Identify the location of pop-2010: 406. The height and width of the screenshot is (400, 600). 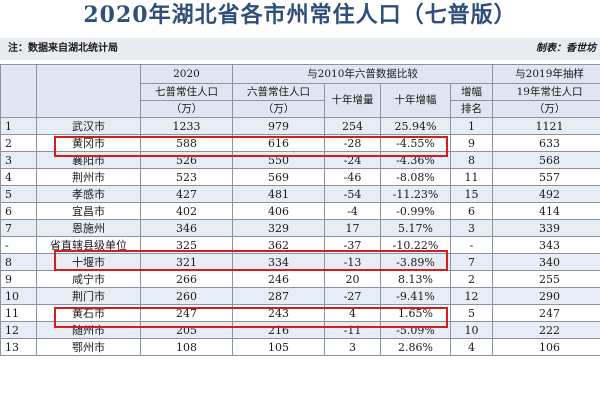
(278, 211).